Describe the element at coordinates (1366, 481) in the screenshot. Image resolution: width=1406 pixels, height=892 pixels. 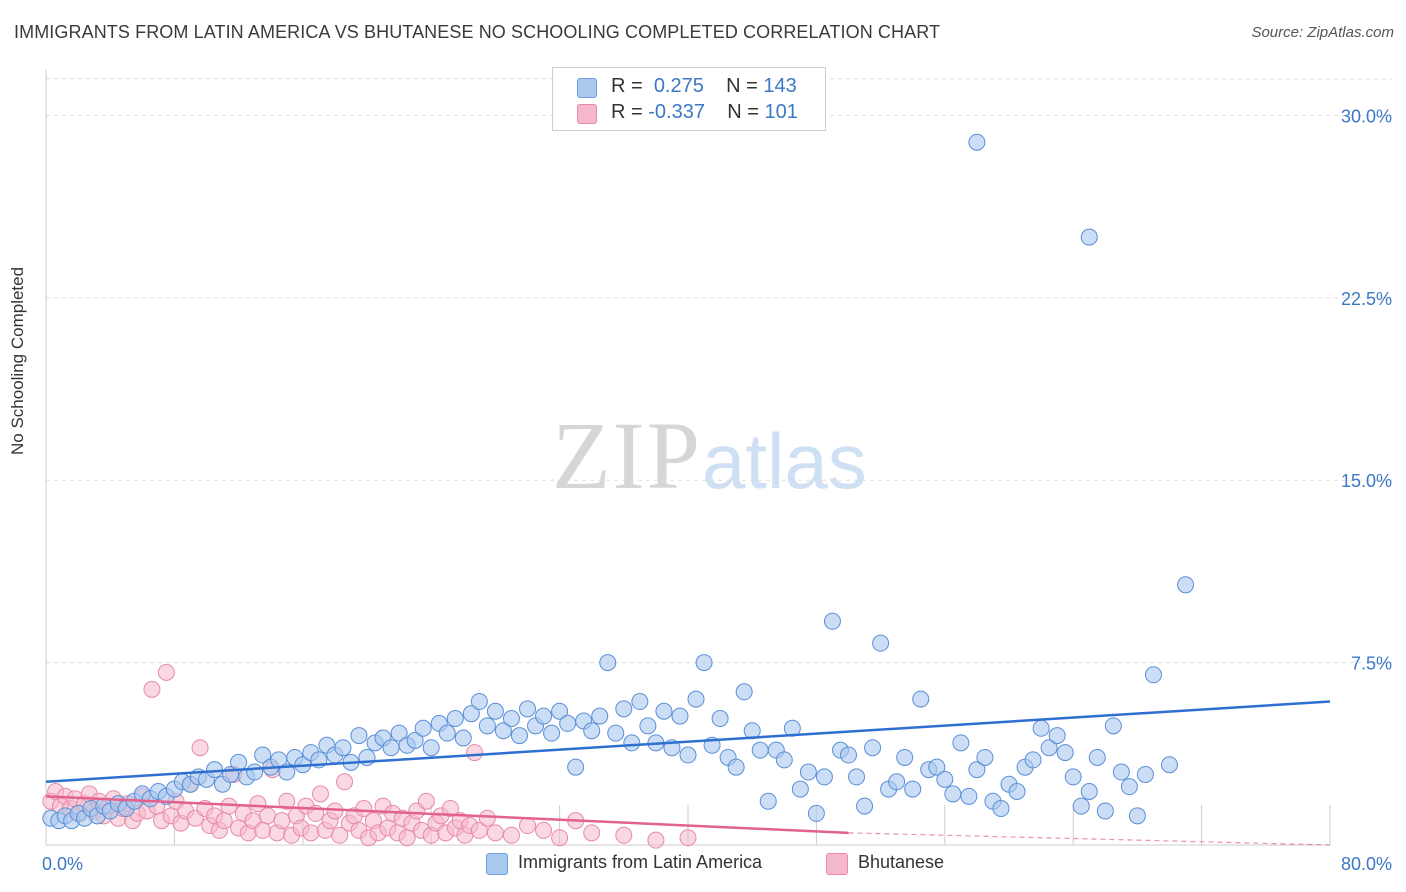
I see `y-tick-label-1: 15.0%` at that location.